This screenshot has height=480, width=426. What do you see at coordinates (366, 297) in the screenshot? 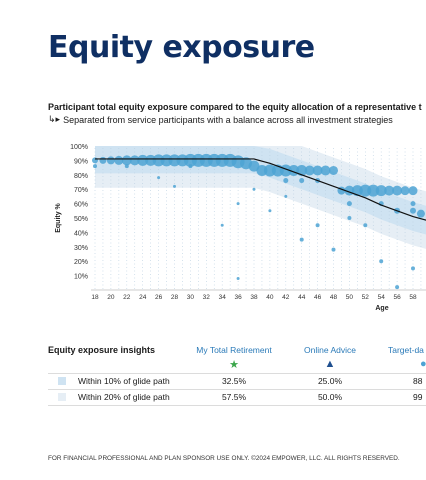
I see `x-tick-label: 52` at bounding box center [366, 297].